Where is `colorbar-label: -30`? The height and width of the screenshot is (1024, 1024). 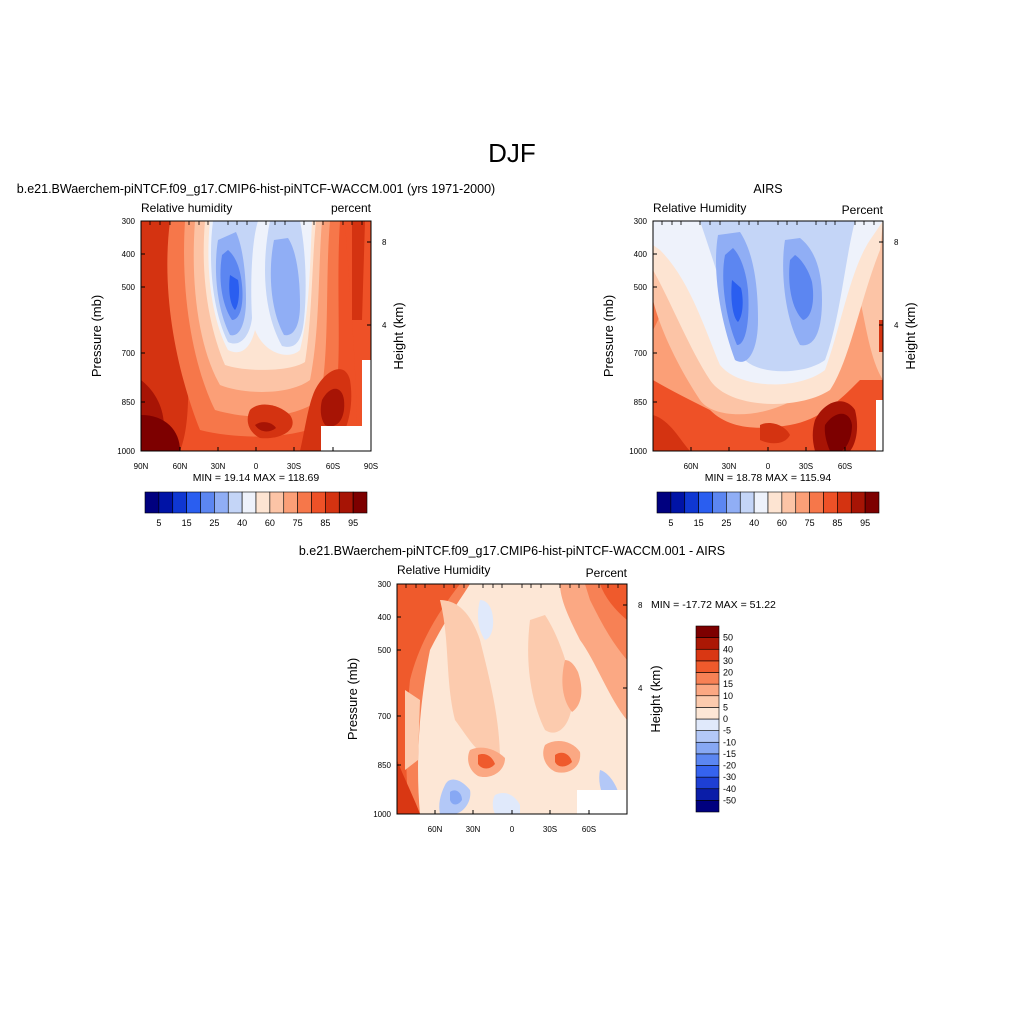
colorbar-label: -30 is located at coordinates (729, 777).